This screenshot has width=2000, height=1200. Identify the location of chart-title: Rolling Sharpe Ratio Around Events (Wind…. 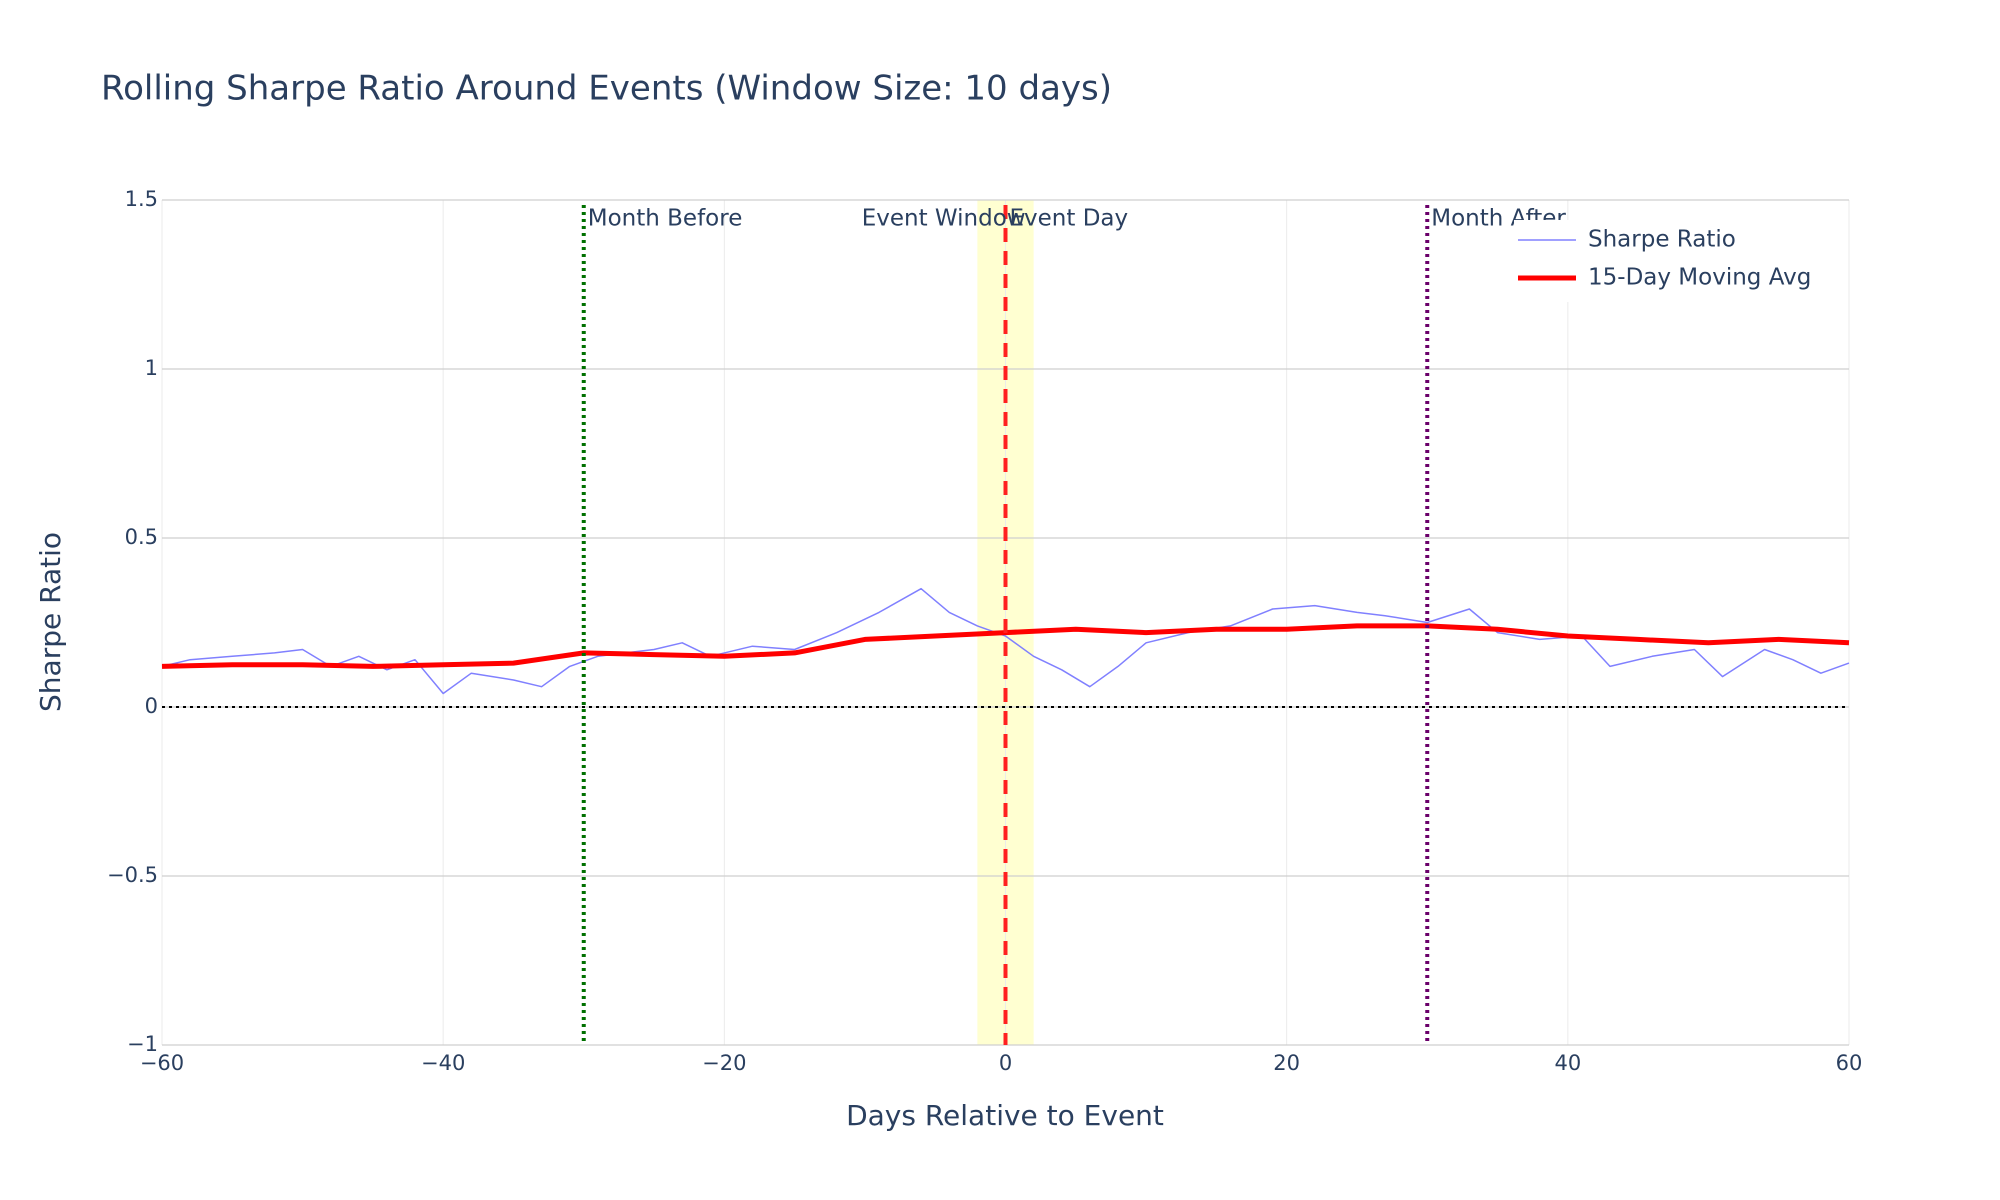
(606, 89).